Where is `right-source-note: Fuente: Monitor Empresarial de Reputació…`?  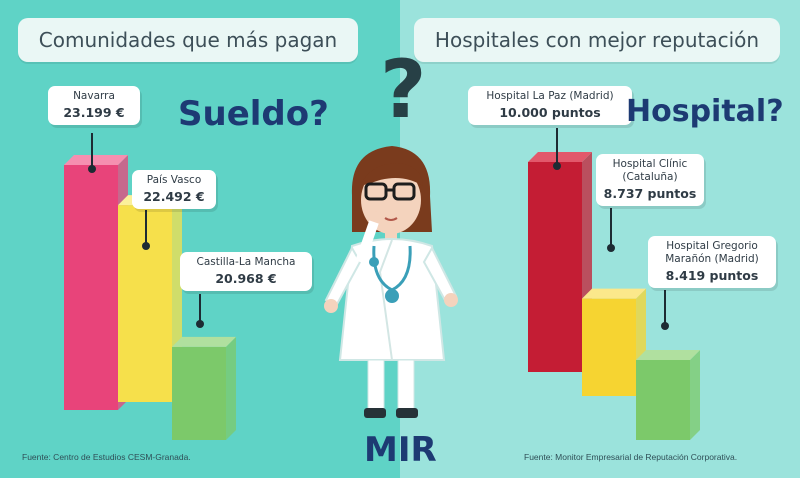
right-source-note: Fuente: Monitor Empresarial de Reputació… is located at coordinates (631, 457).